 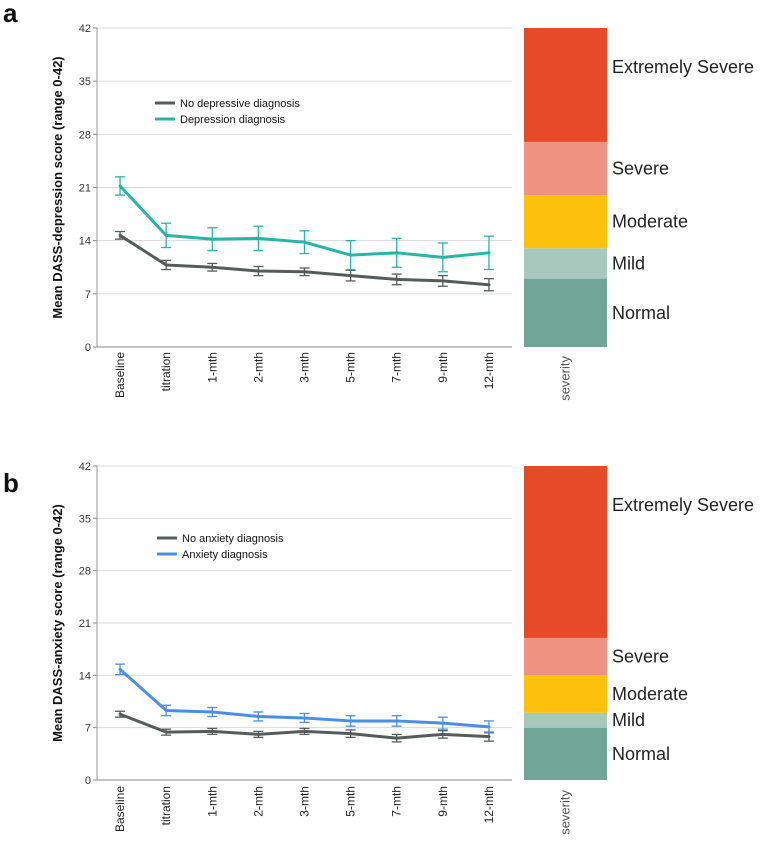 What do you see at coordinates (57, 187) in the screenshot?
I see `y-axis-label: Mean DASS-depression score (range 0-42)` at bounding box center [57, 187].